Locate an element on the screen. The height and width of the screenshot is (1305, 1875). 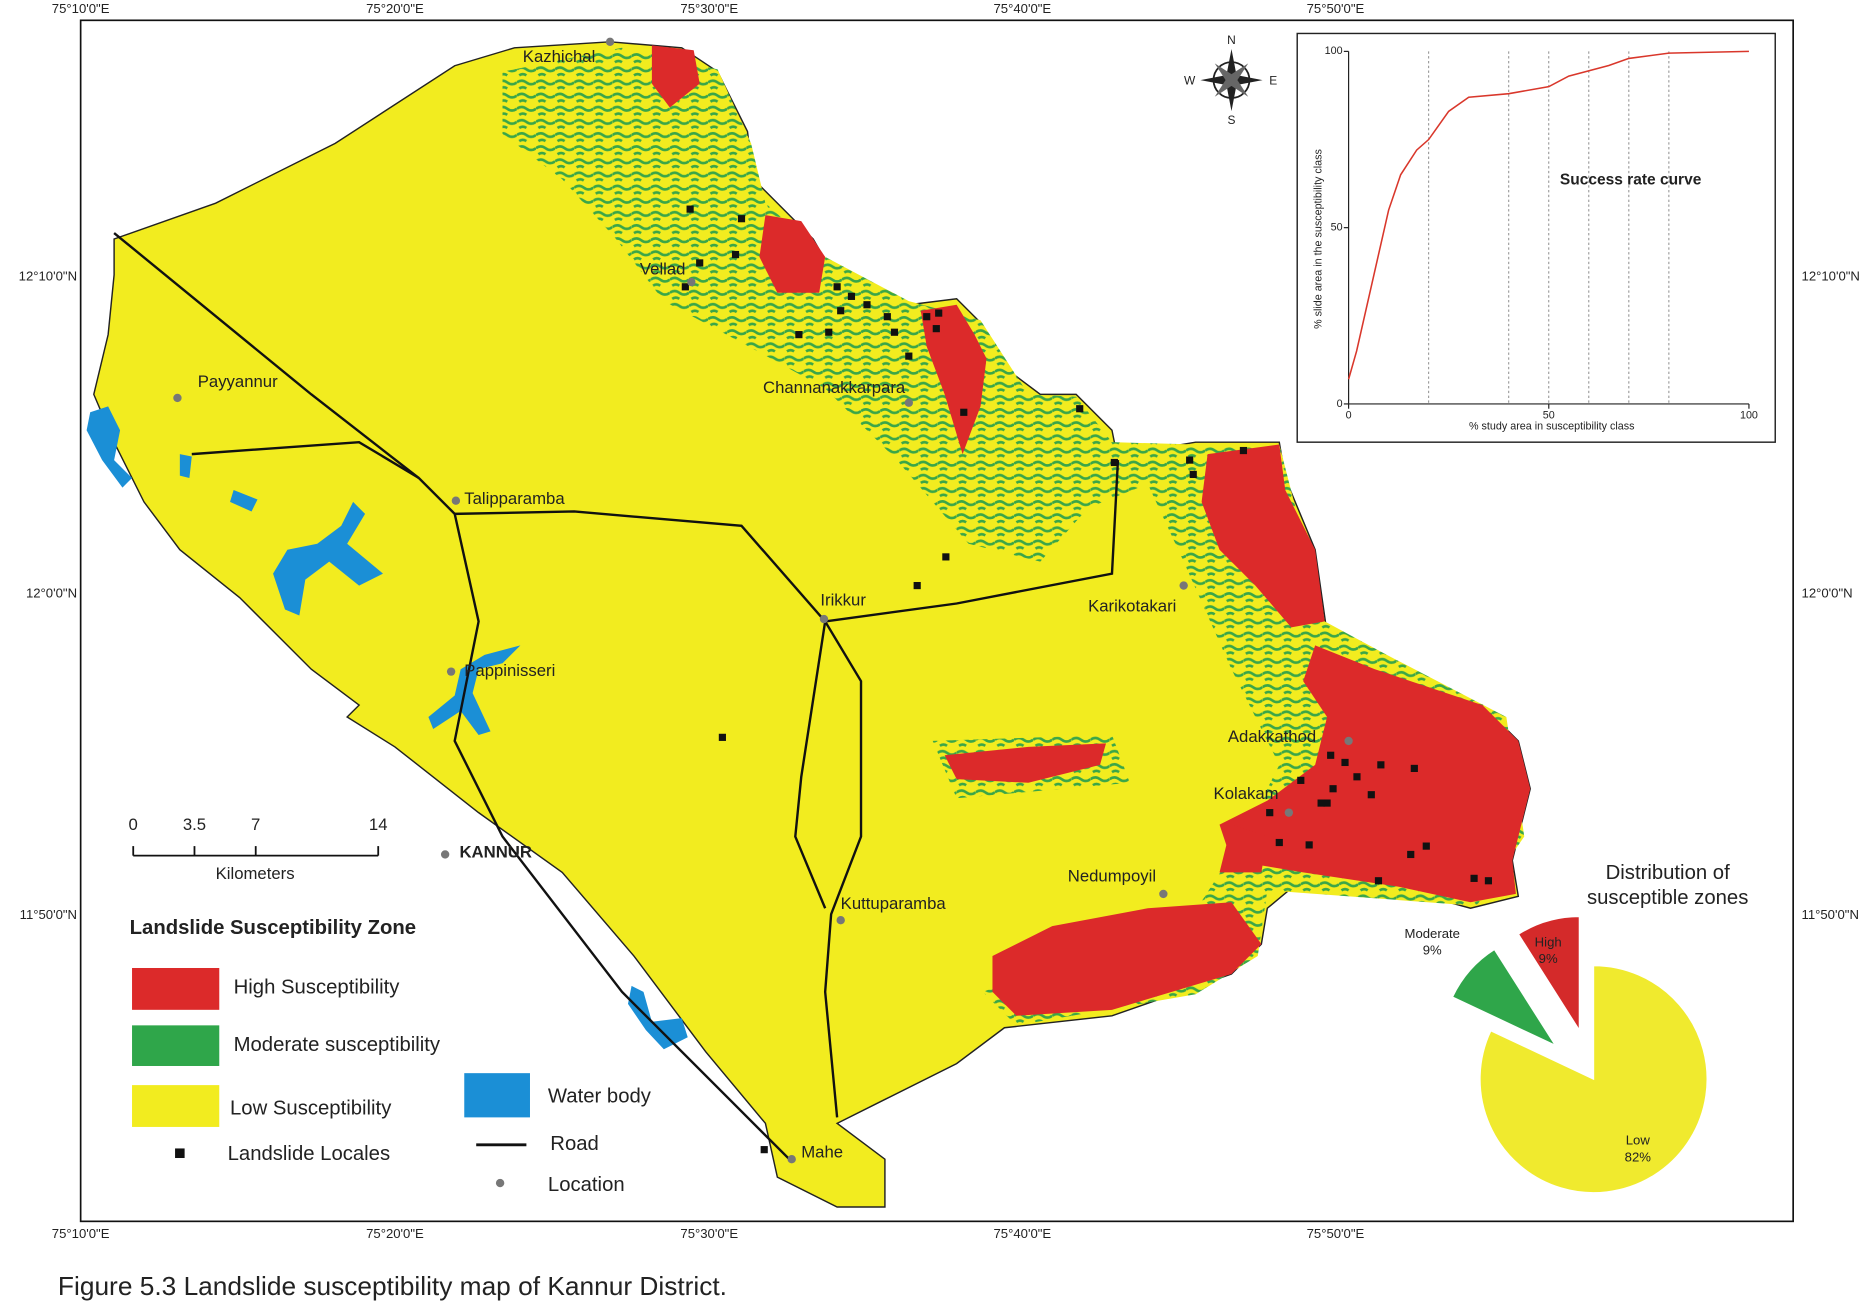
compass-label: S is located at coordinates (1231, 120).